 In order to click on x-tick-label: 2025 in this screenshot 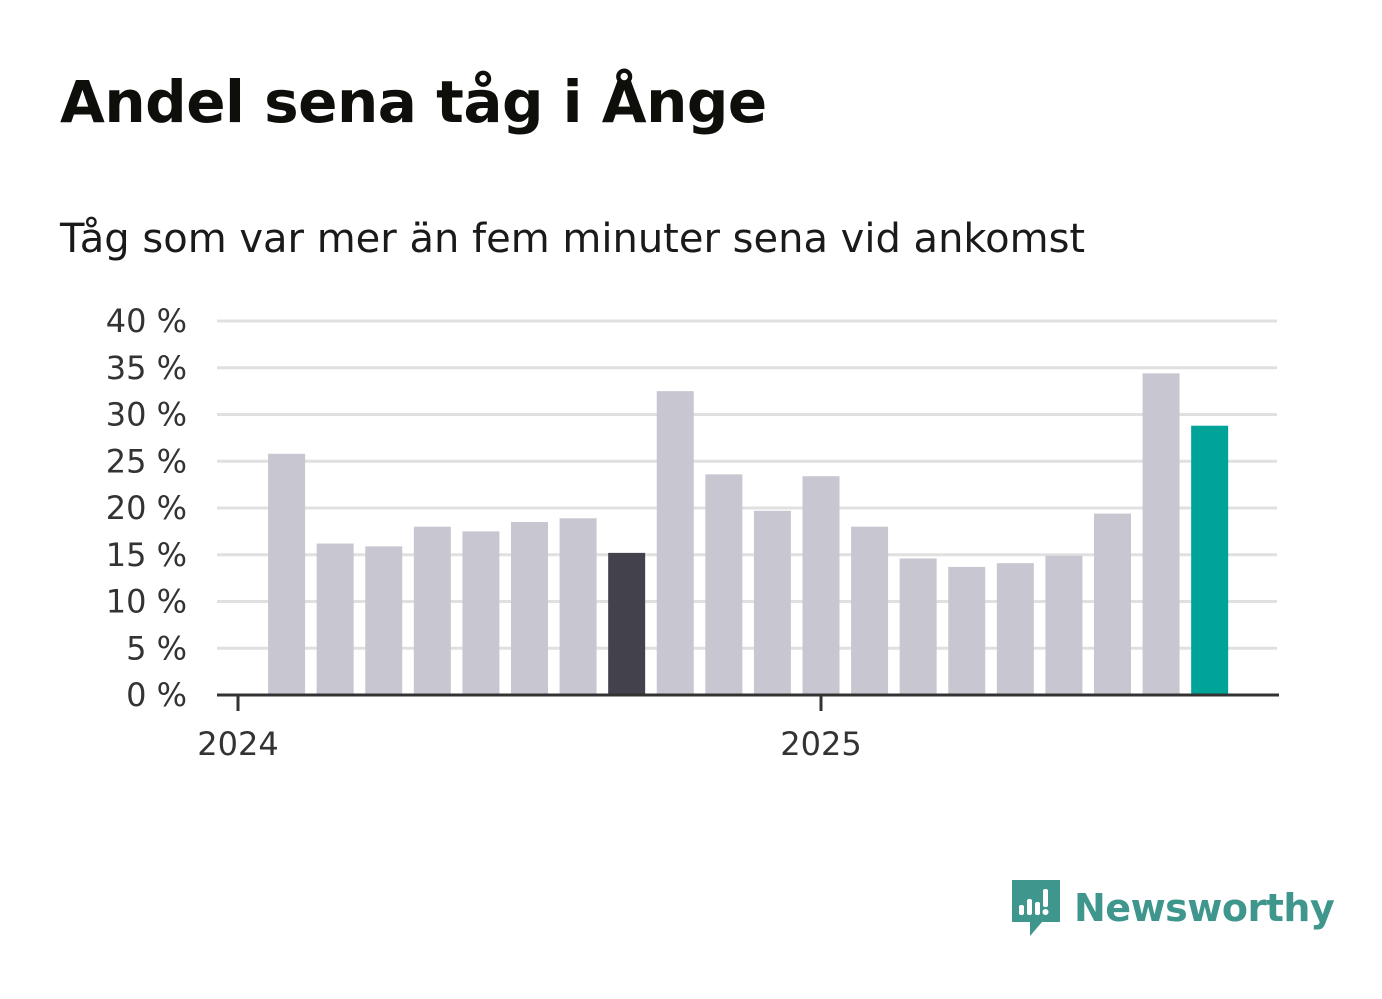, I will do `click(820, 744)`.